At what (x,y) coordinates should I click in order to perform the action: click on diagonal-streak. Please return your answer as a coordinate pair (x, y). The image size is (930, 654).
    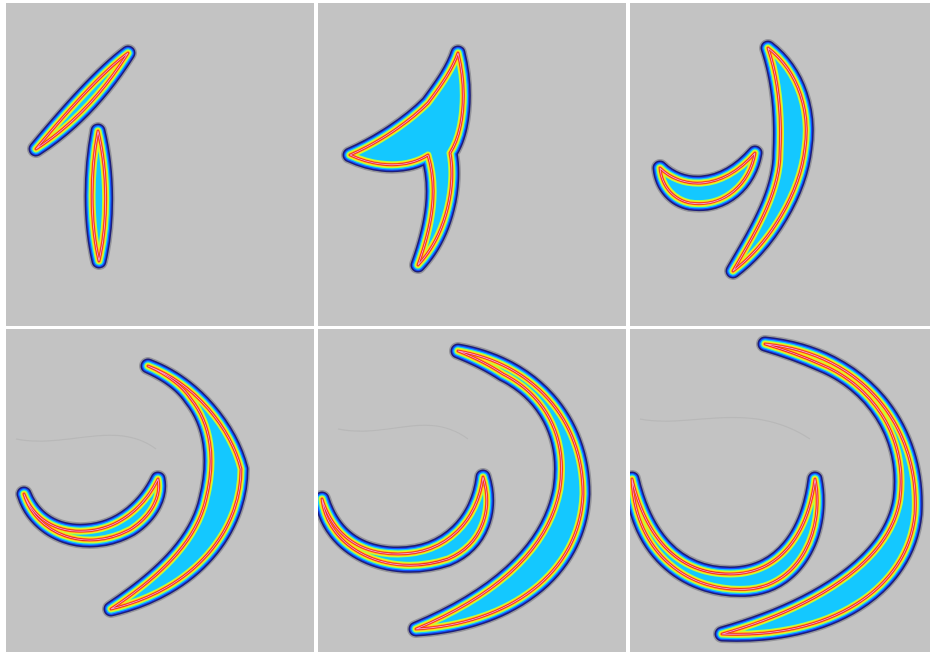
    Looking at the image, I should click on (82, 101).